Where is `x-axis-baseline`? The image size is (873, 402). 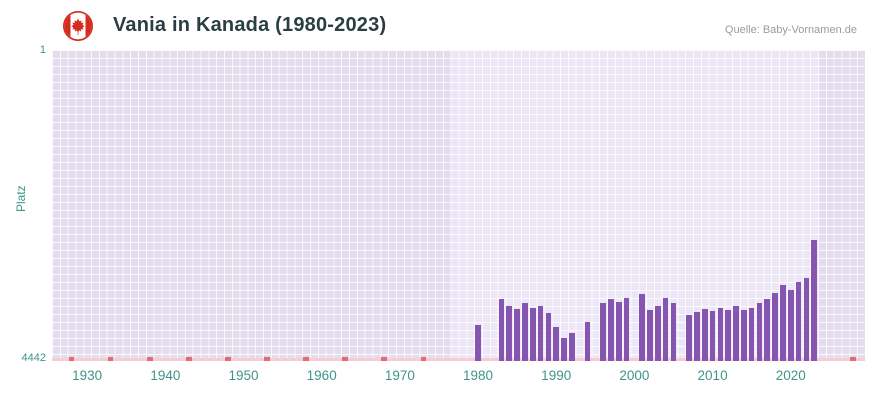 x-axis-baseline is located at coordinates (458, 359).